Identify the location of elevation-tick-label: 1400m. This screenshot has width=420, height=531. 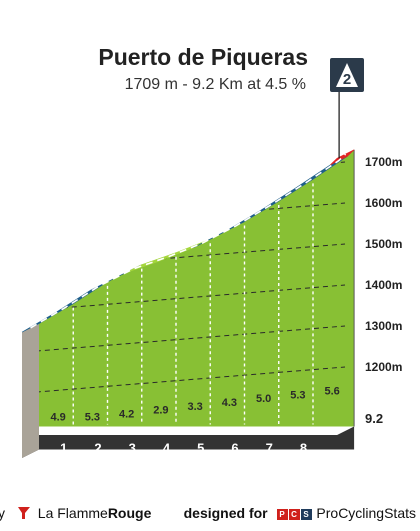
(383, 285).